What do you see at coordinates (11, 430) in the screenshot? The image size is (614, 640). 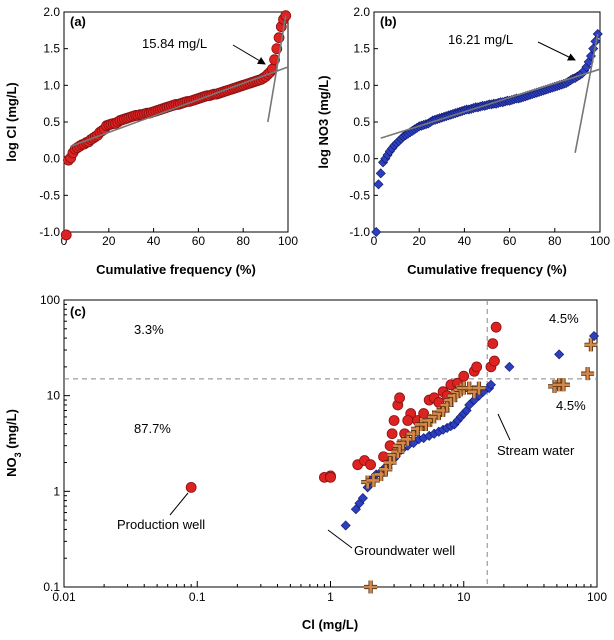 I see `panel-c-ylabel-unit: (mg/L)` at bounding box center [11, 430].